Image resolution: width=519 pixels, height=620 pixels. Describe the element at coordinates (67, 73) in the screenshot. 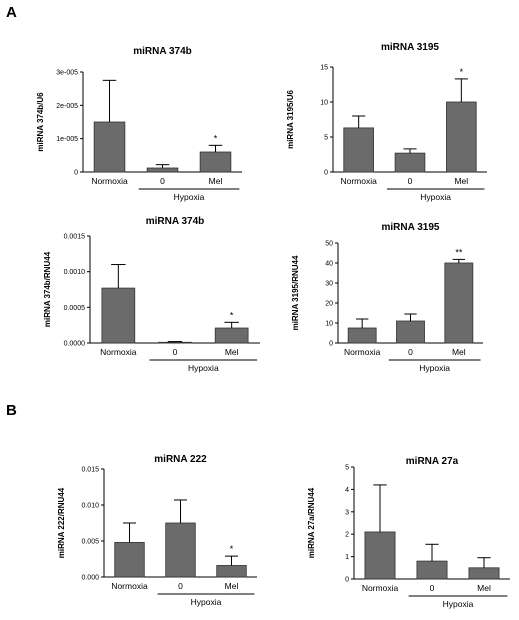

I see `y-tick-label: 3e-005` at that location.